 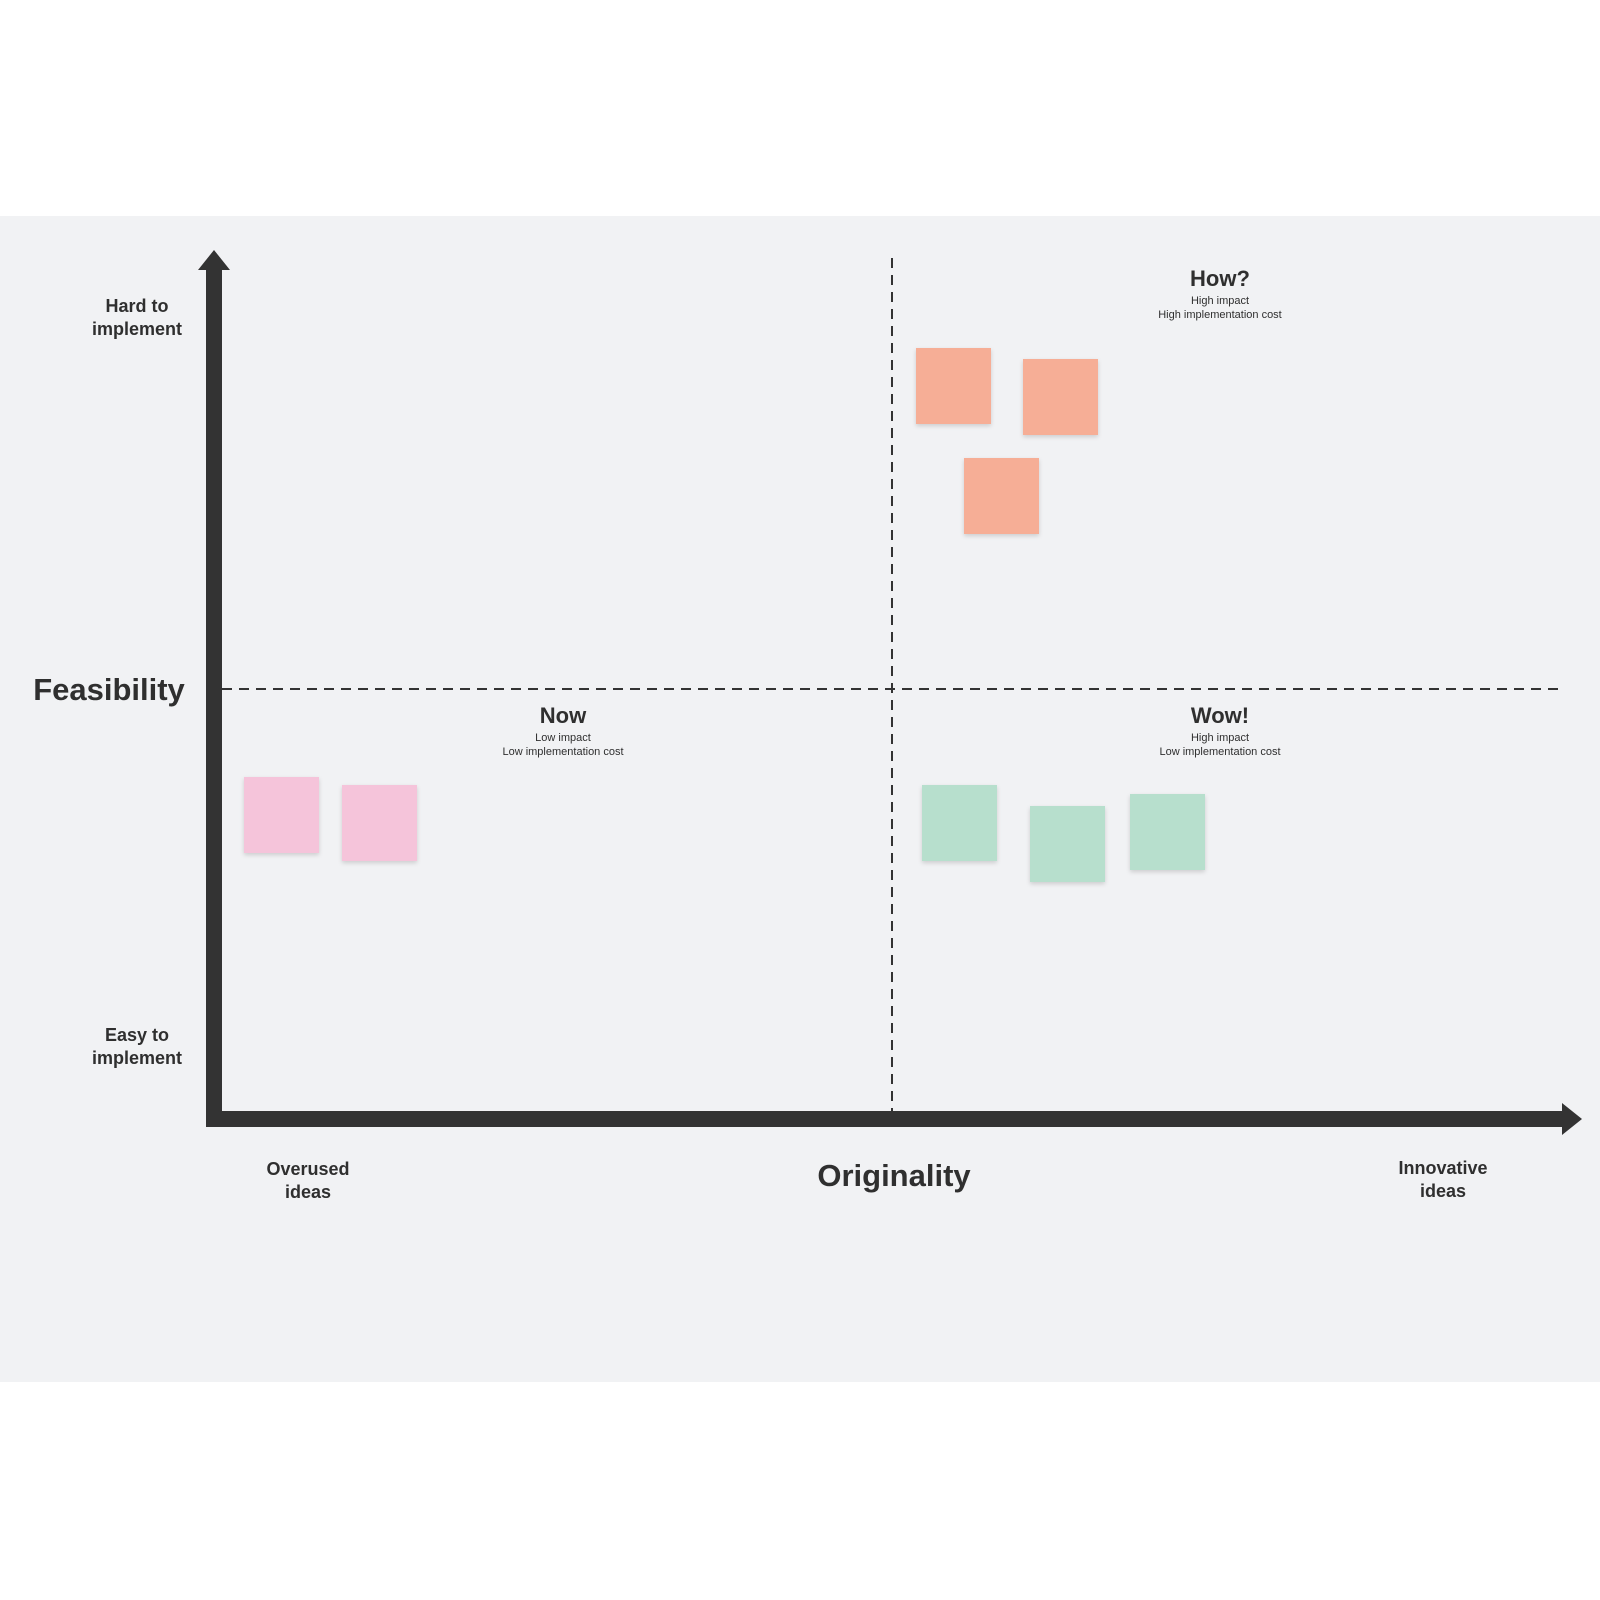 I want to click on x-axis-title: Originality, so click(x=894, y=1175).